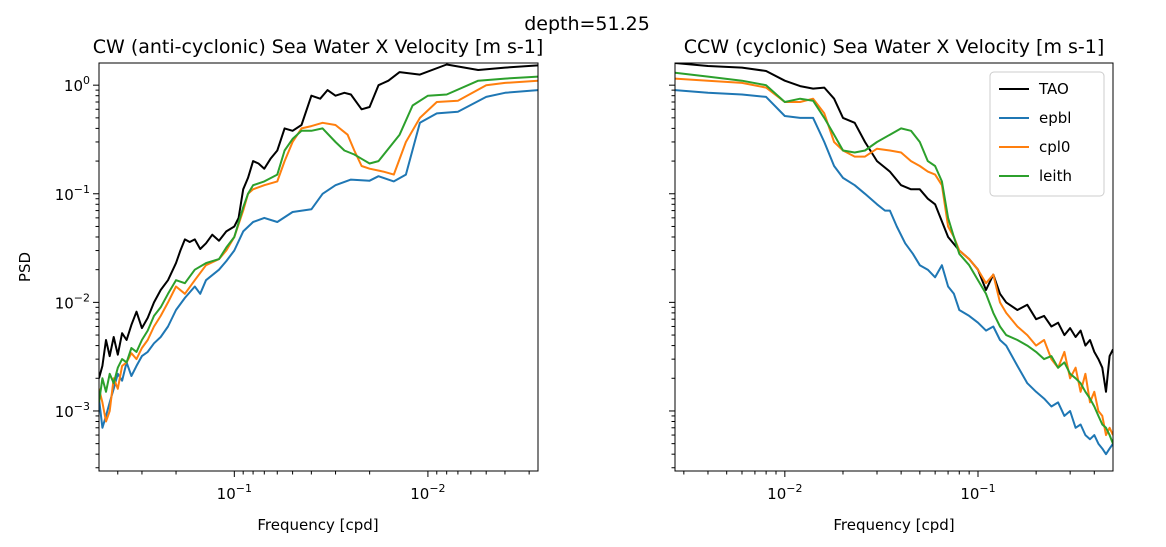 Image resolution: width=1166 pixels, height=547 pixels. I want to click on x-tick-label-ccw: 10⁻¹, so click(977, 492).